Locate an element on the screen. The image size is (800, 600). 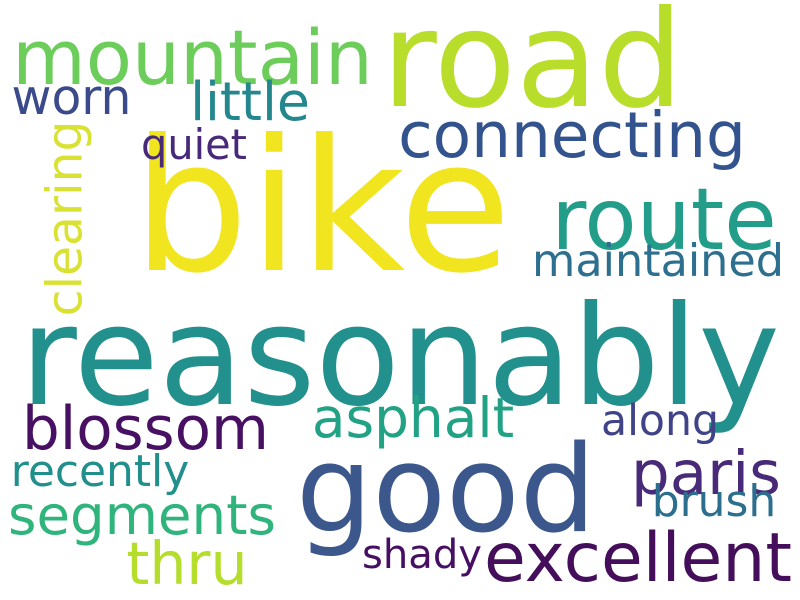
word-excellent: excellent is located at coordinates (638, 559).